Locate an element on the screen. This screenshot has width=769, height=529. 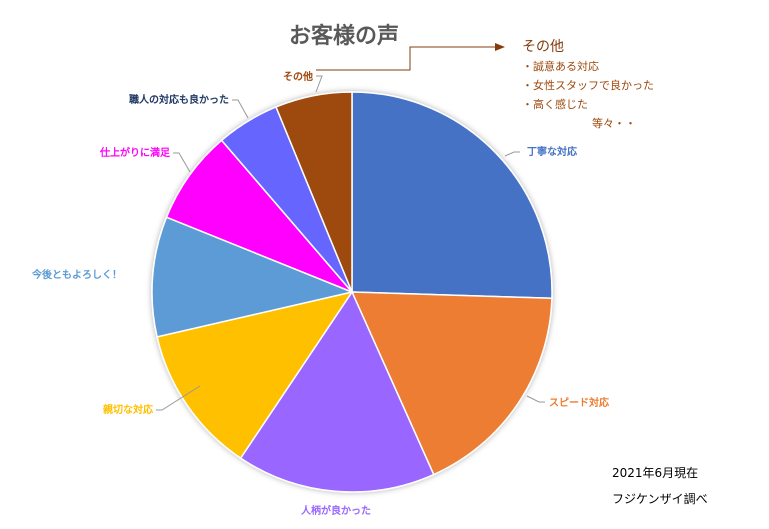
footer-source: フジケンザイ調べ is located at coordinates (660, 499).